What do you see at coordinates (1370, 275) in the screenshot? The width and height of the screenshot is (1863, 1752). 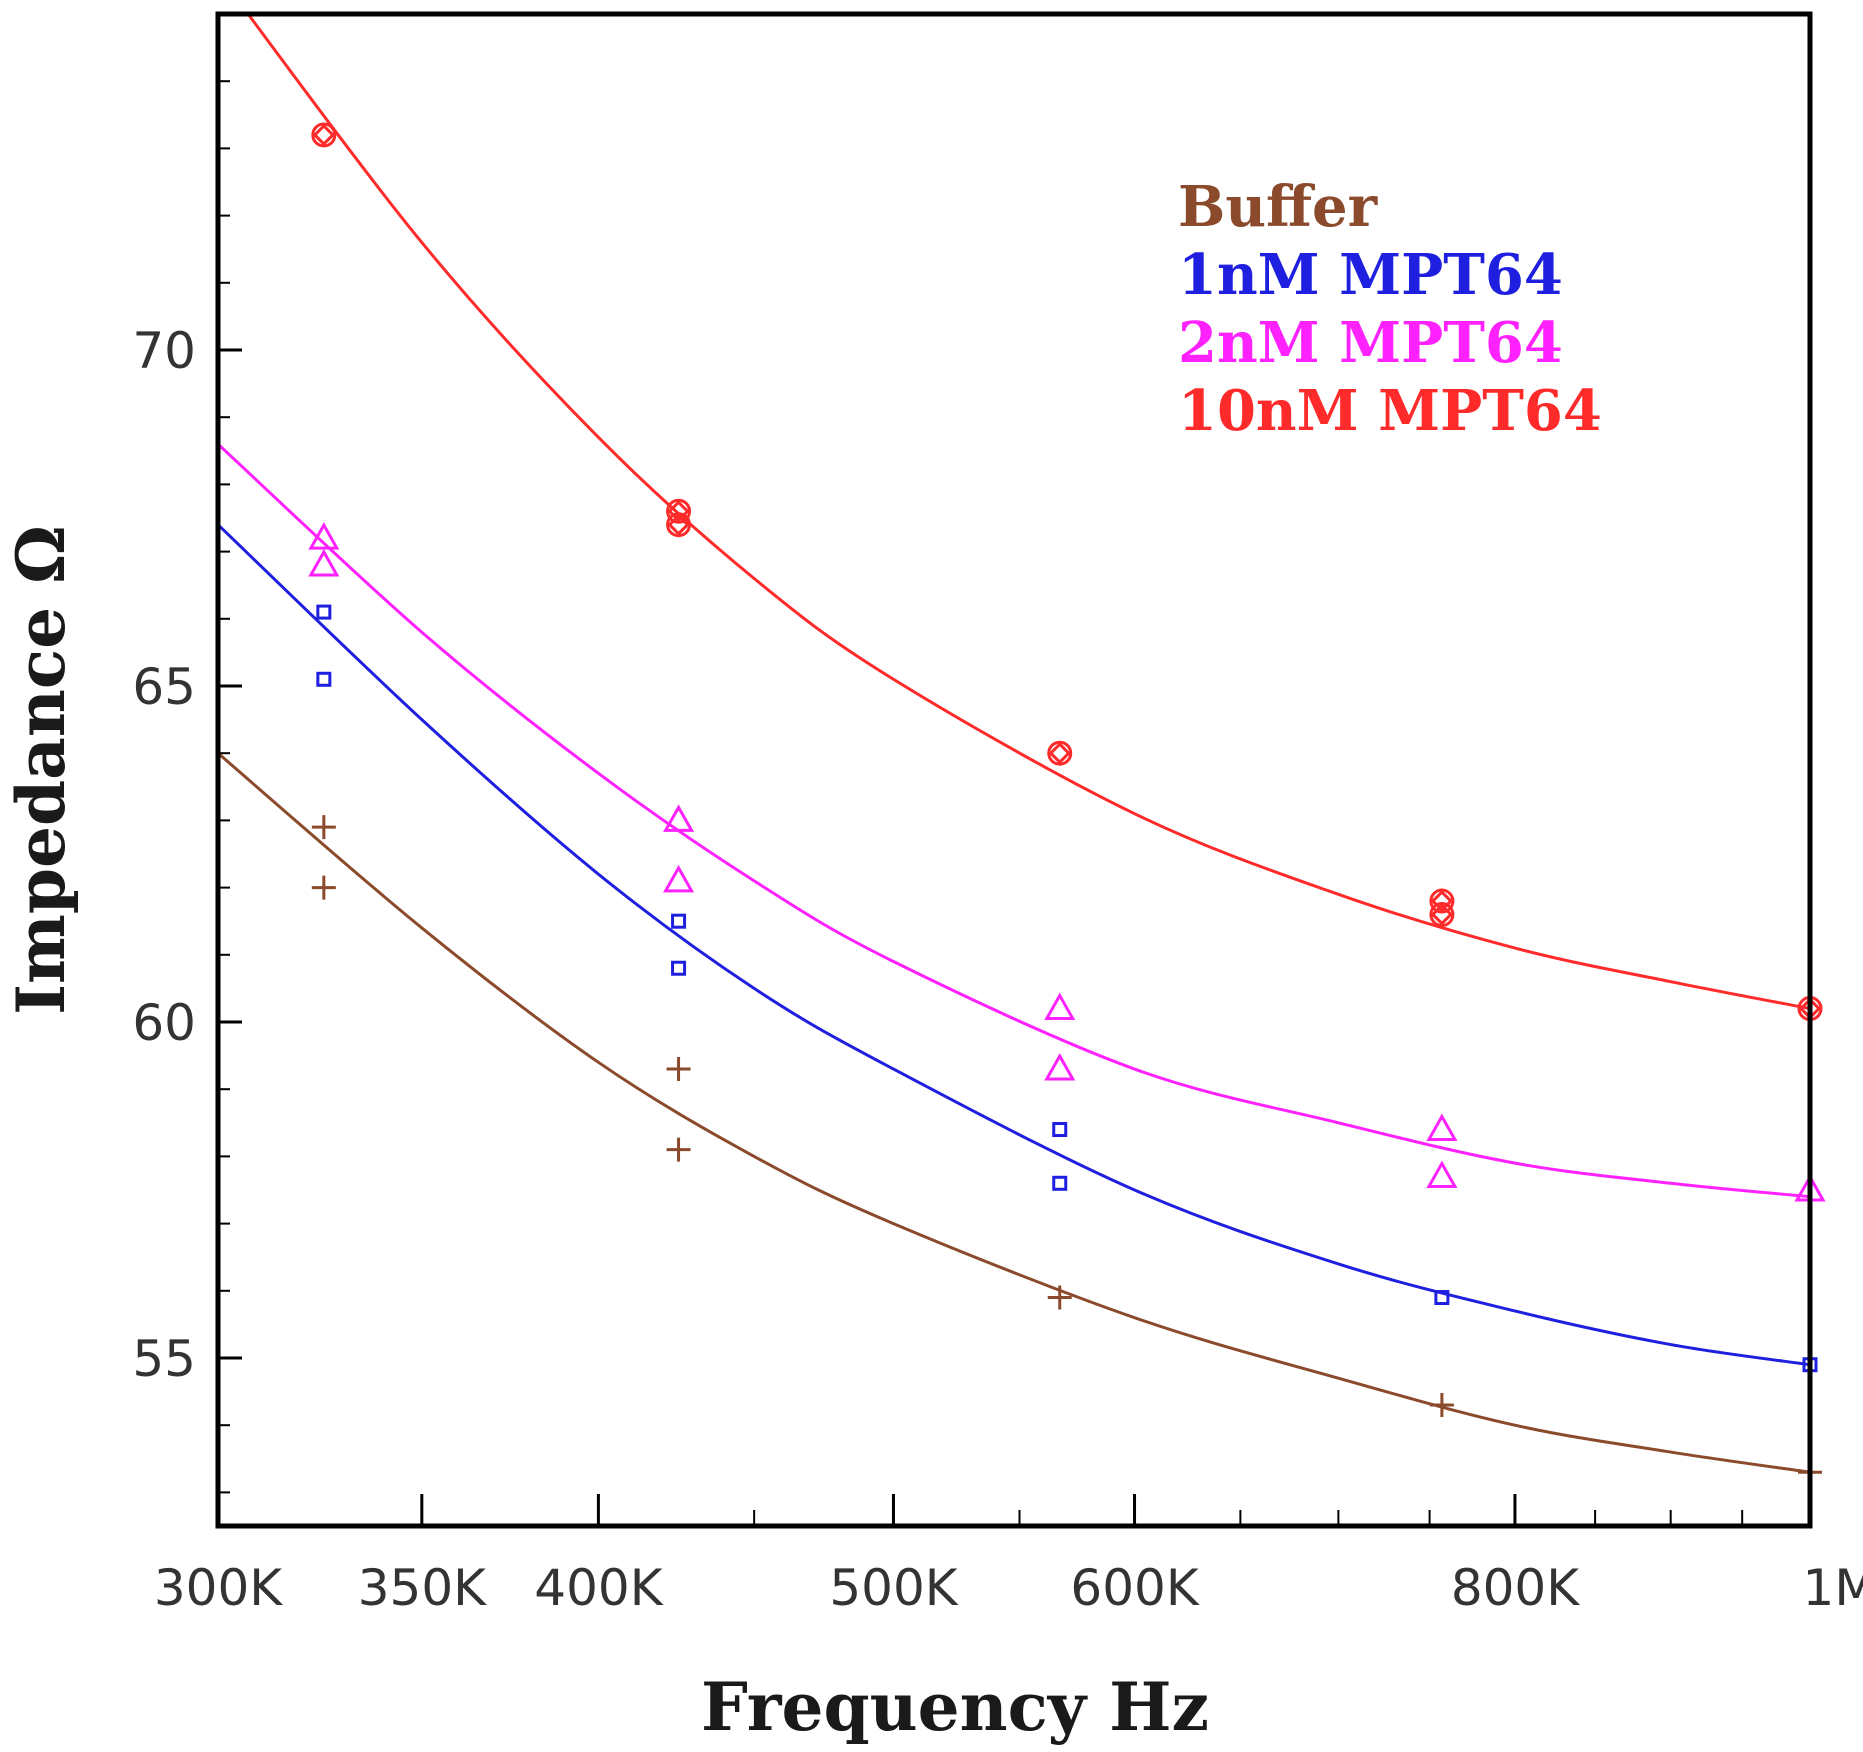 I see `legend-entry-1nm-mpt64: 1nM MPT64` at bounding box center [1370, 275].